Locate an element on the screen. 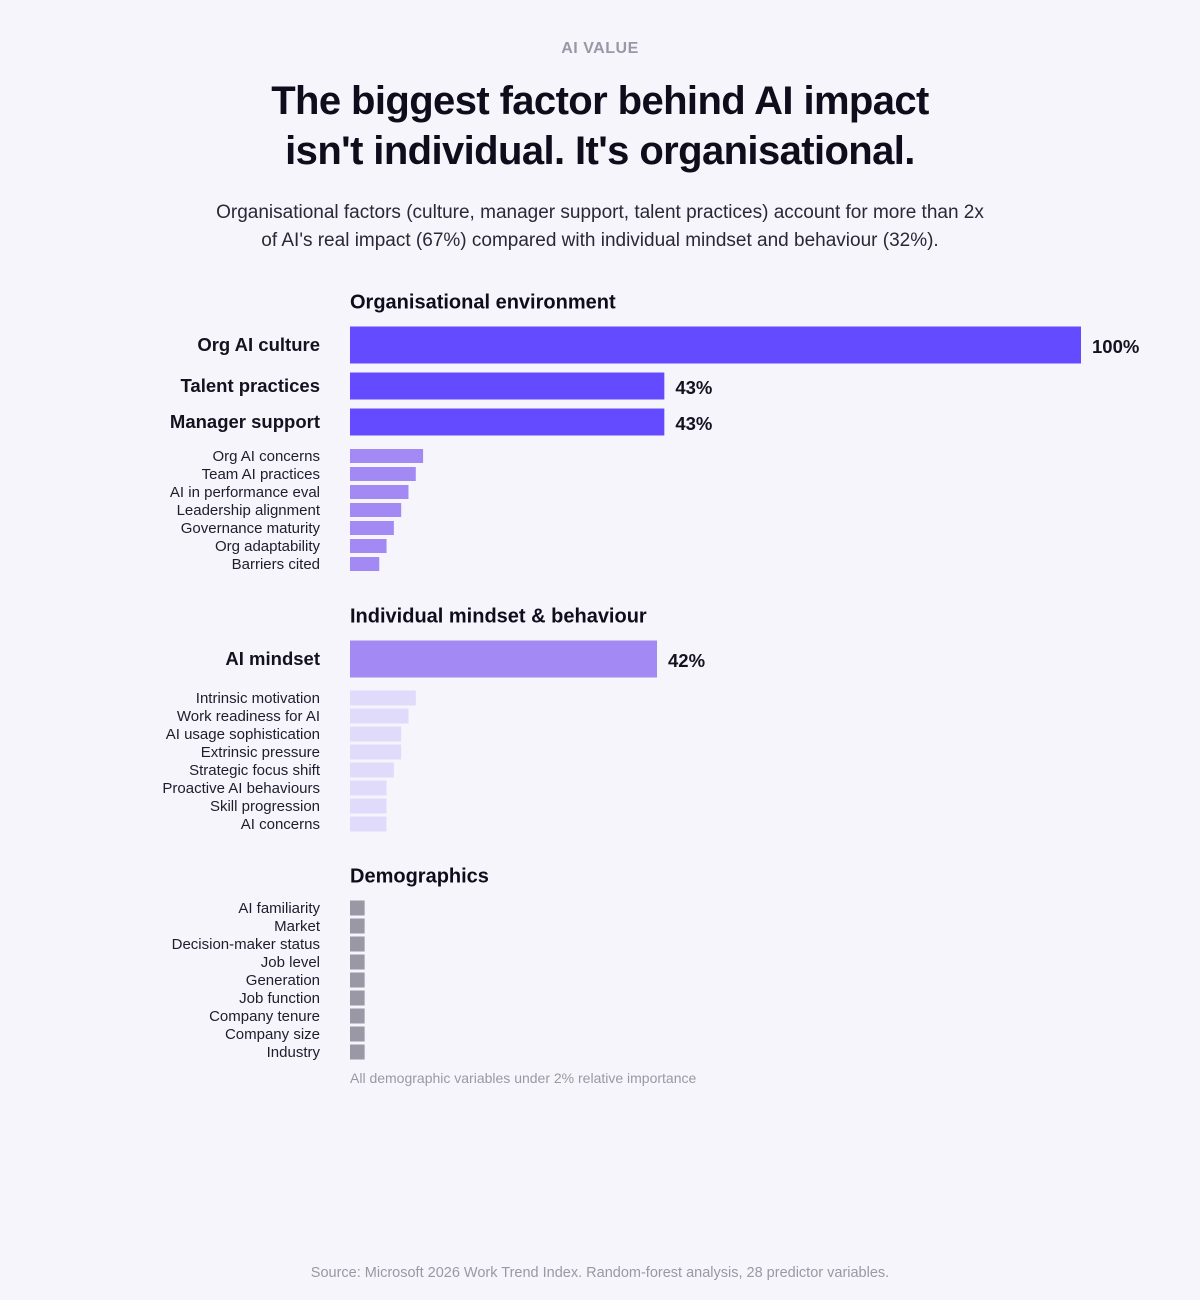  bar-label: Company size is located at coordinates (272, 1034).